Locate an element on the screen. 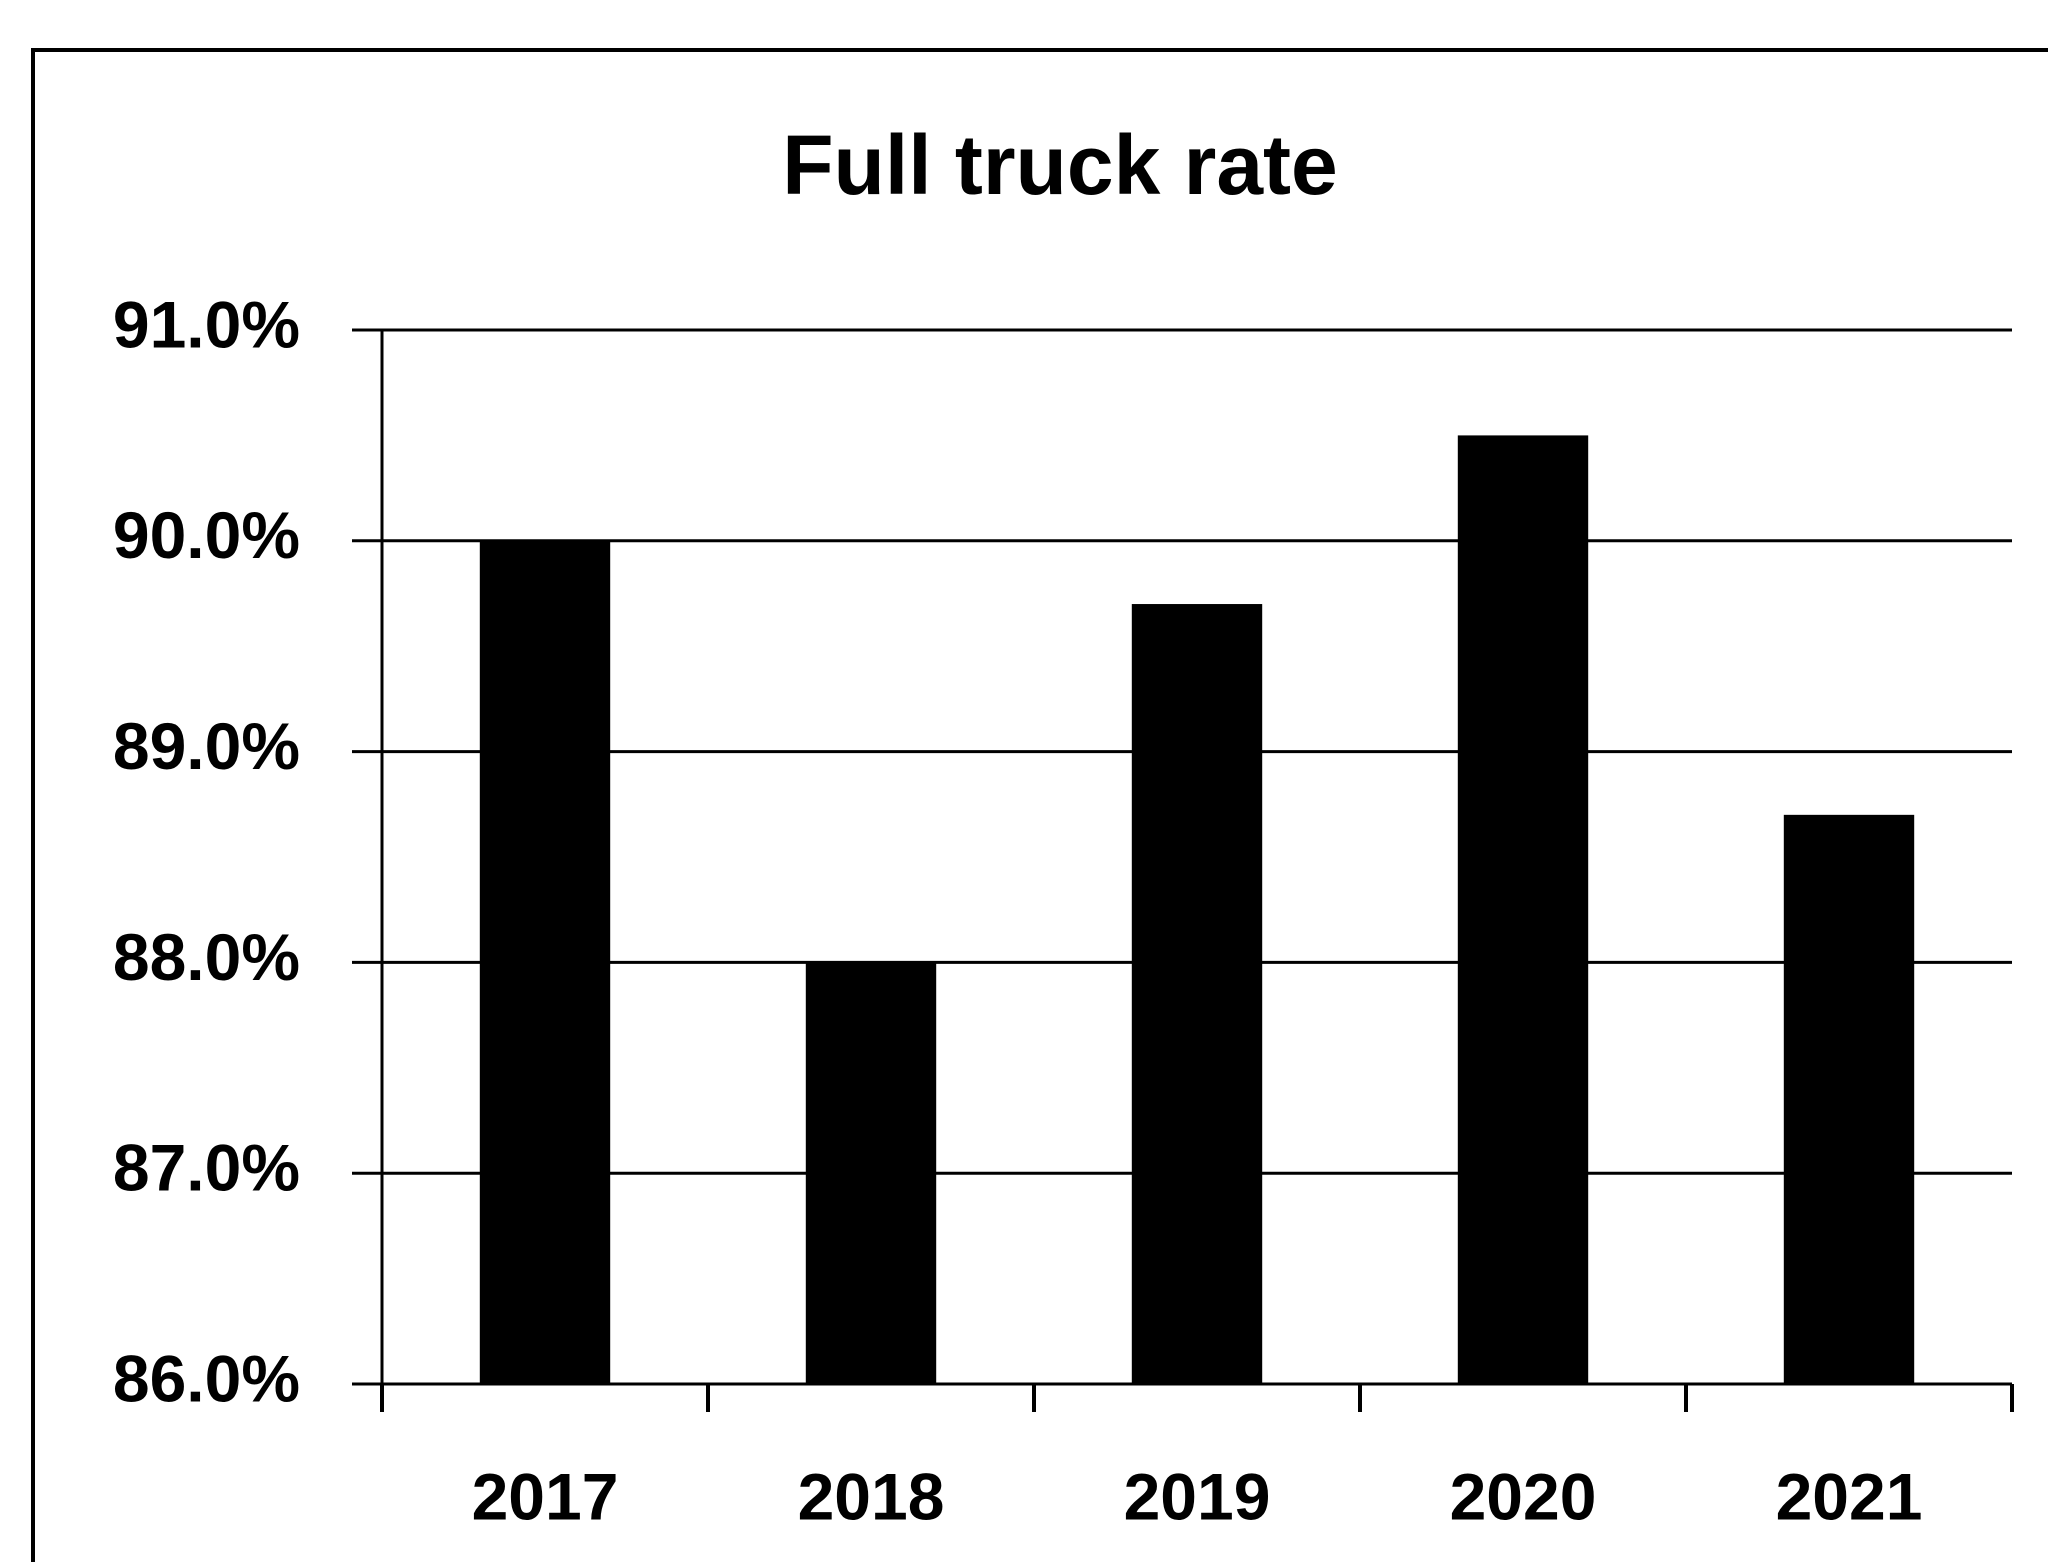  x-tick-label: 2018 is located at coordinates (871, 1496).